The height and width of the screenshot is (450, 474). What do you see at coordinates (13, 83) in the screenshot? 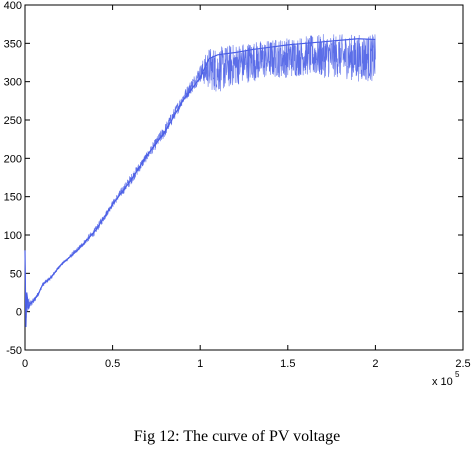
I see `y-tick-label: 300` at bounding box center [13, 83].